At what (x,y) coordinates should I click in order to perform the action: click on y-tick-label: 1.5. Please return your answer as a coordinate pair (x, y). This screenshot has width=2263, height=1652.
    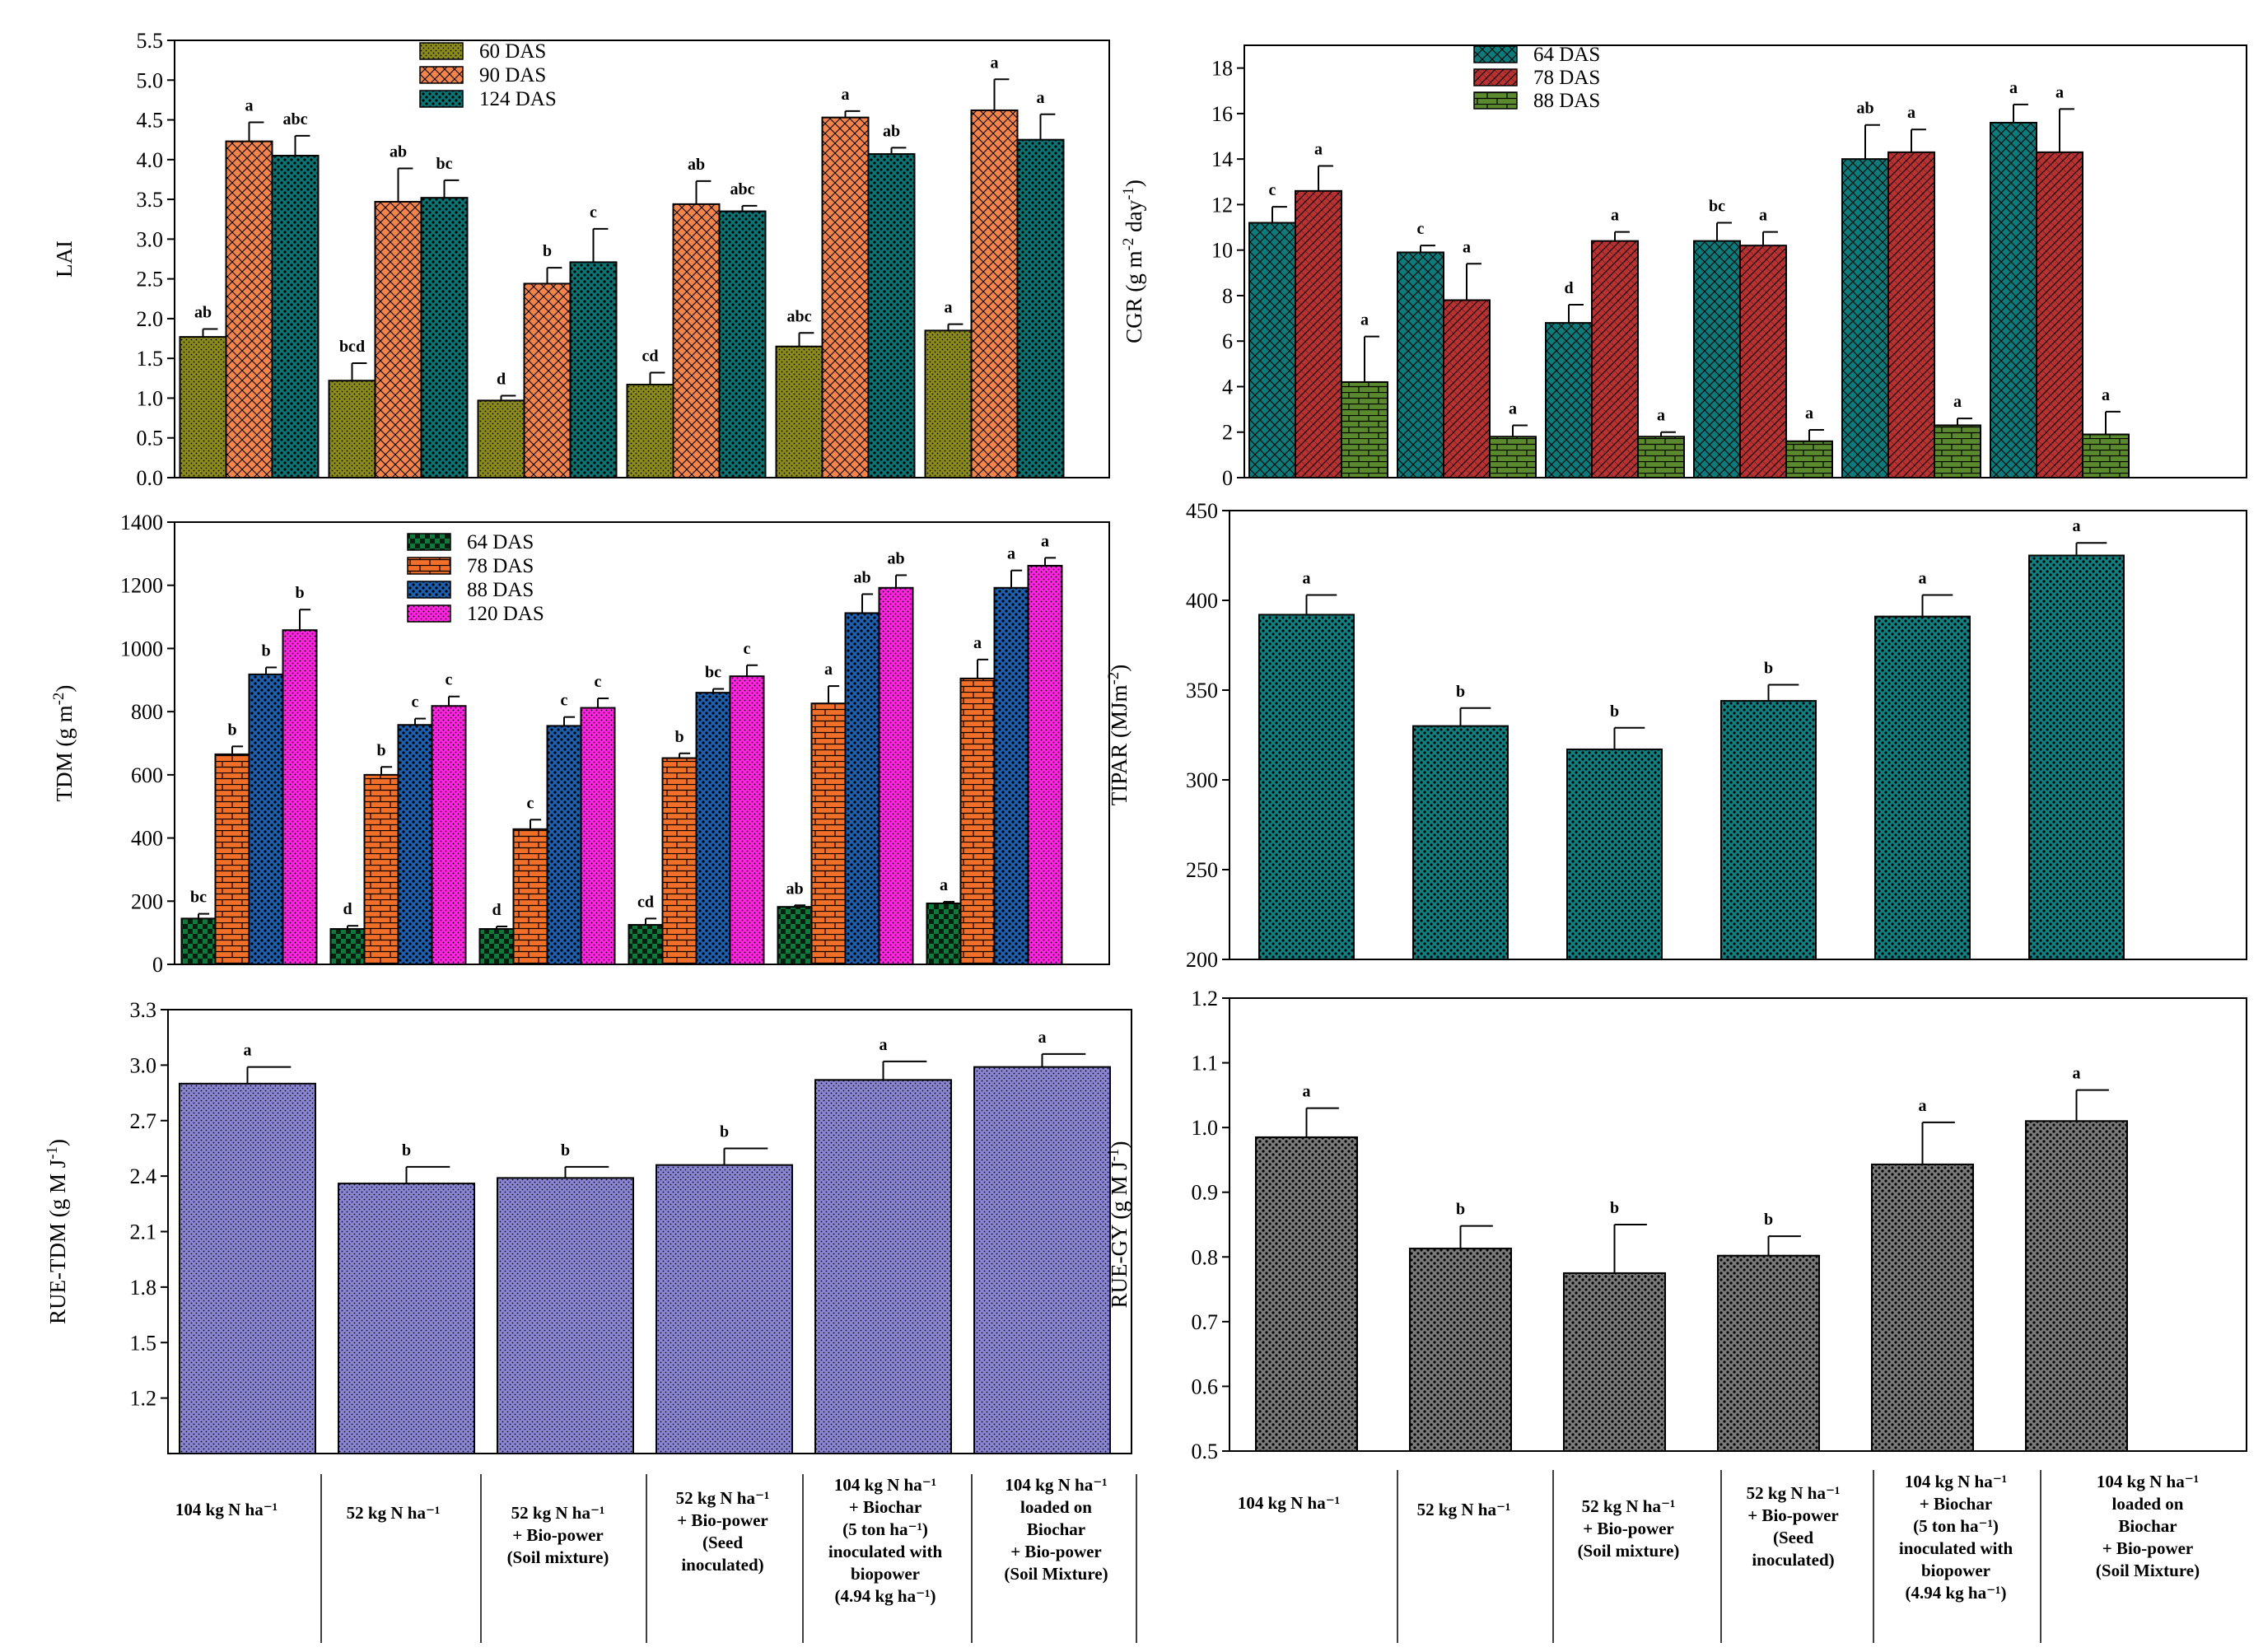
    Looking at the image, I should click on (150, 359).